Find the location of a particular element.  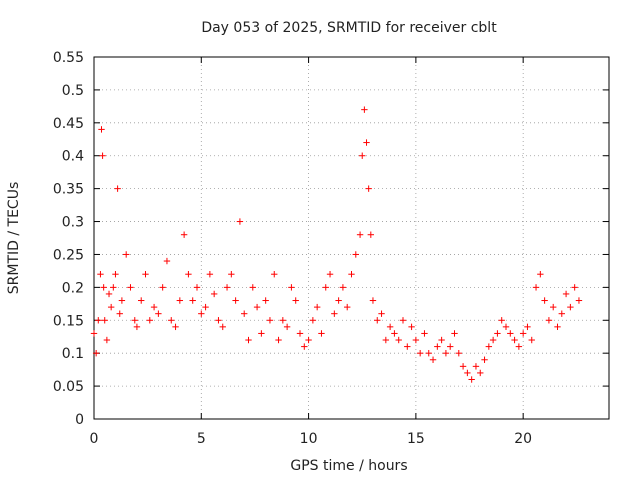

y-tick-label: 0.35 is located at coordinates (68, 190).